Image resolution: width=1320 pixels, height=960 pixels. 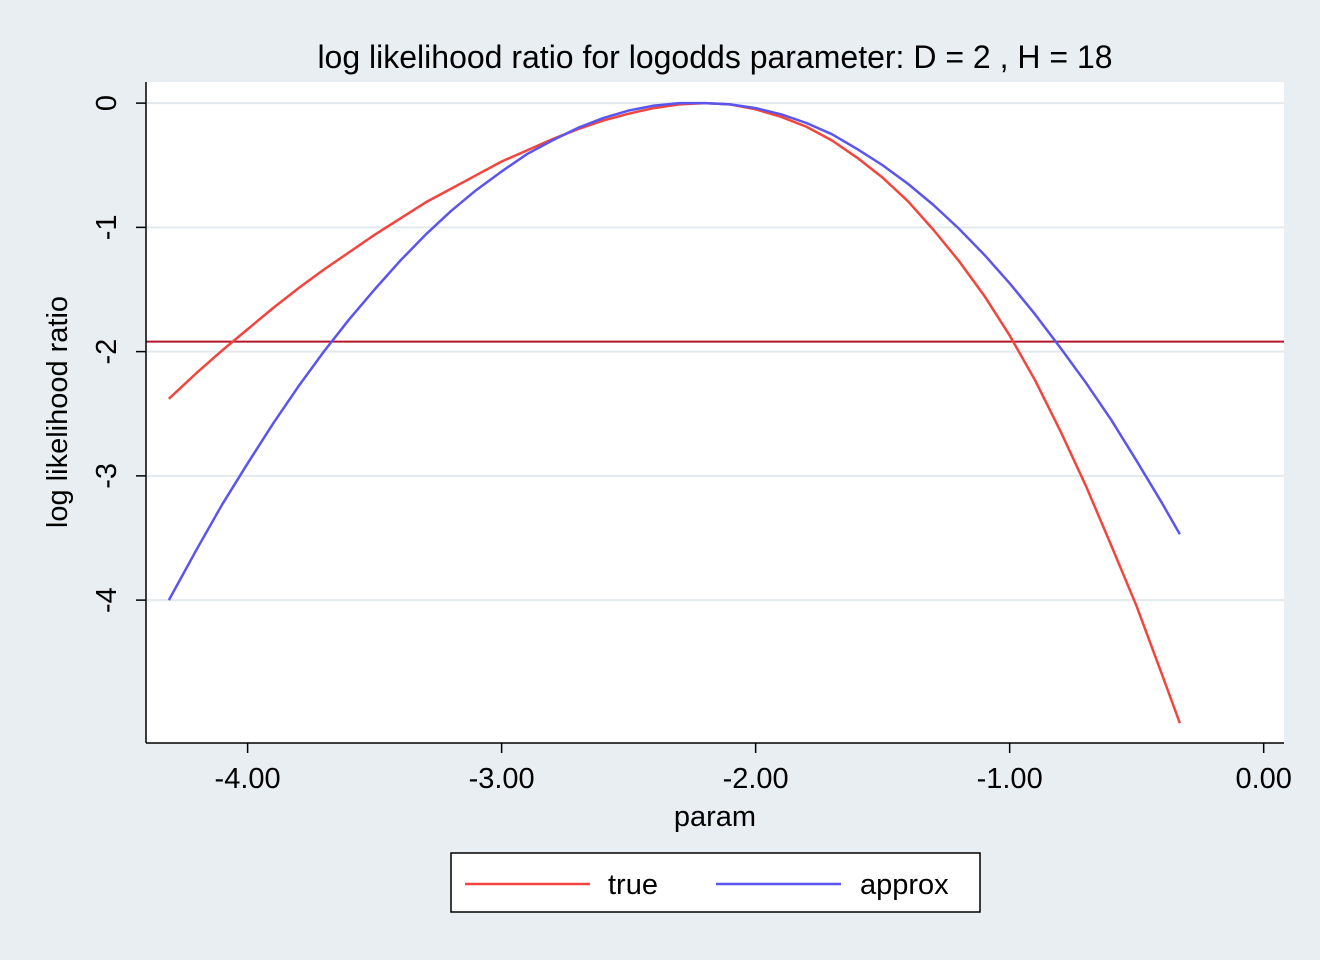 What do you see at coordinates (502, 779) in the screenshot?
I see `x-tick-label-1: -3.00` at bounding box center [502, 779].